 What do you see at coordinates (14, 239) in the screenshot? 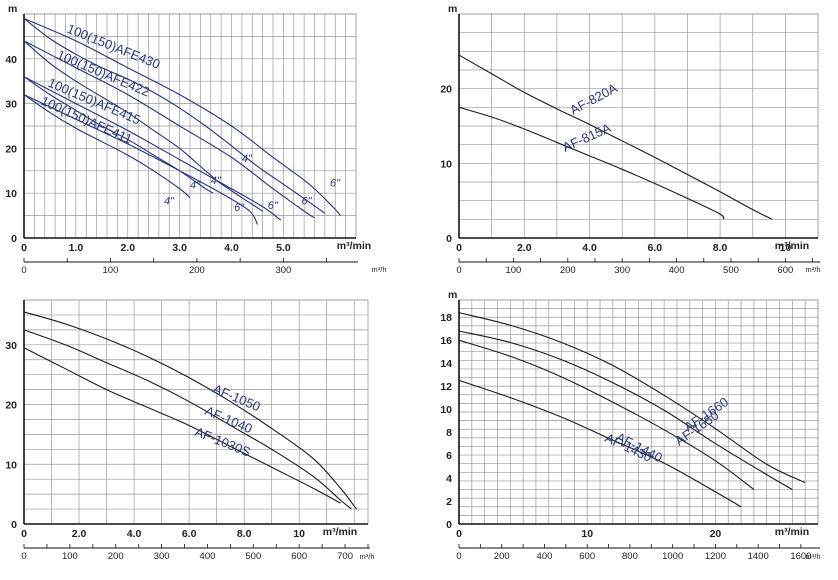
I see `y-tick-label: 0` at bounding box center [14, 239].